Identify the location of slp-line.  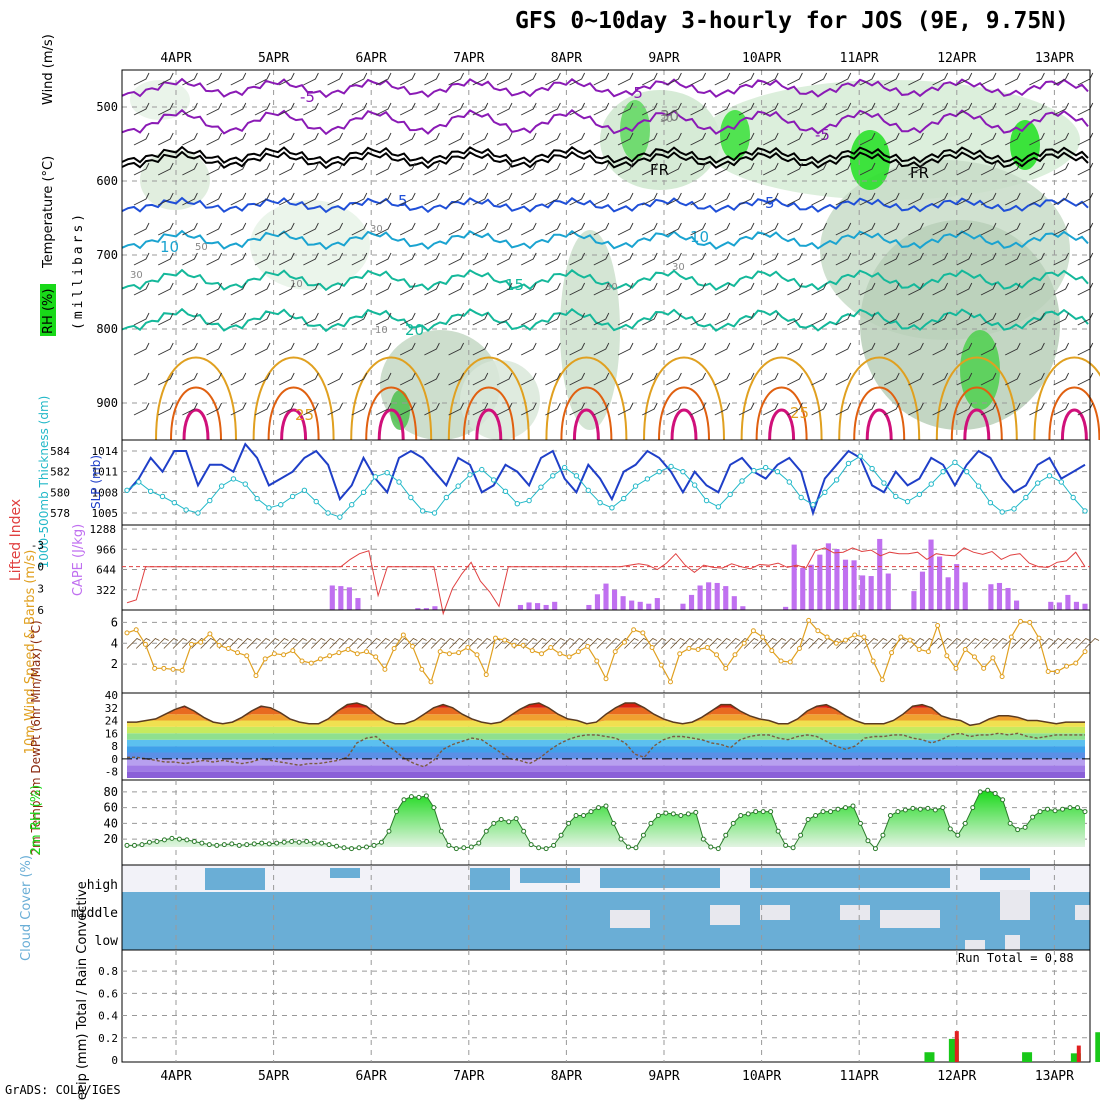
(606, 479).